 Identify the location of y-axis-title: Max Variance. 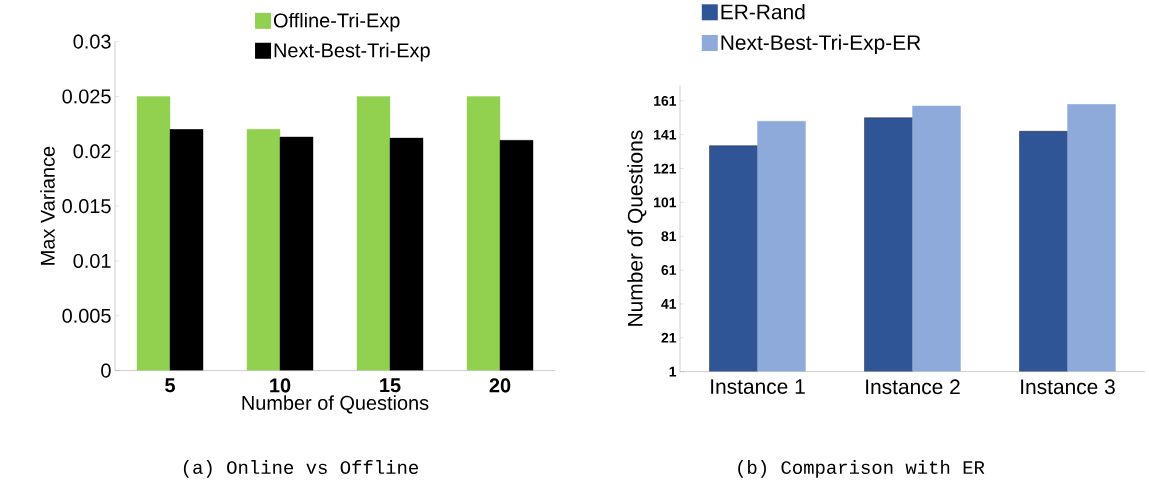
(47, 206).